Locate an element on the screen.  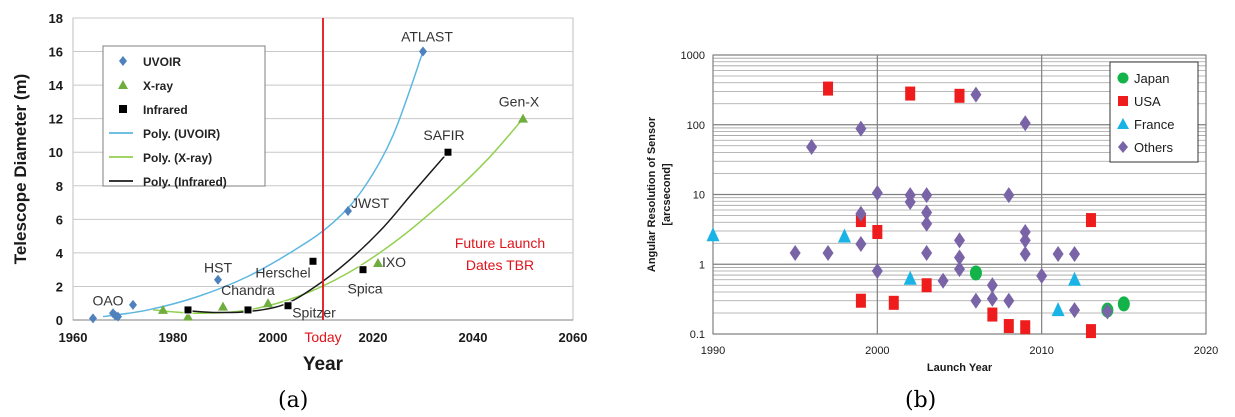
annotation-chandra: Chandra is located at coordinates (248, 290).